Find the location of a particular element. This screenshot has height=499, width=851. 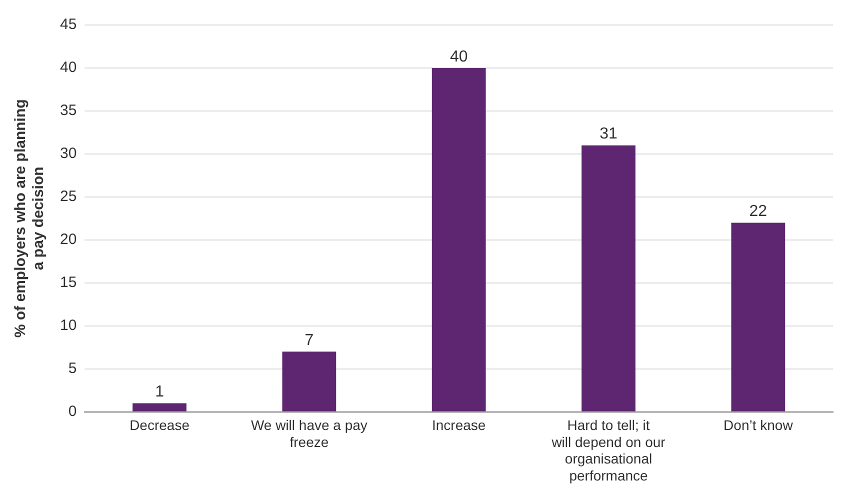

y-tick-label: 25 is located at coordinates (68, 197).